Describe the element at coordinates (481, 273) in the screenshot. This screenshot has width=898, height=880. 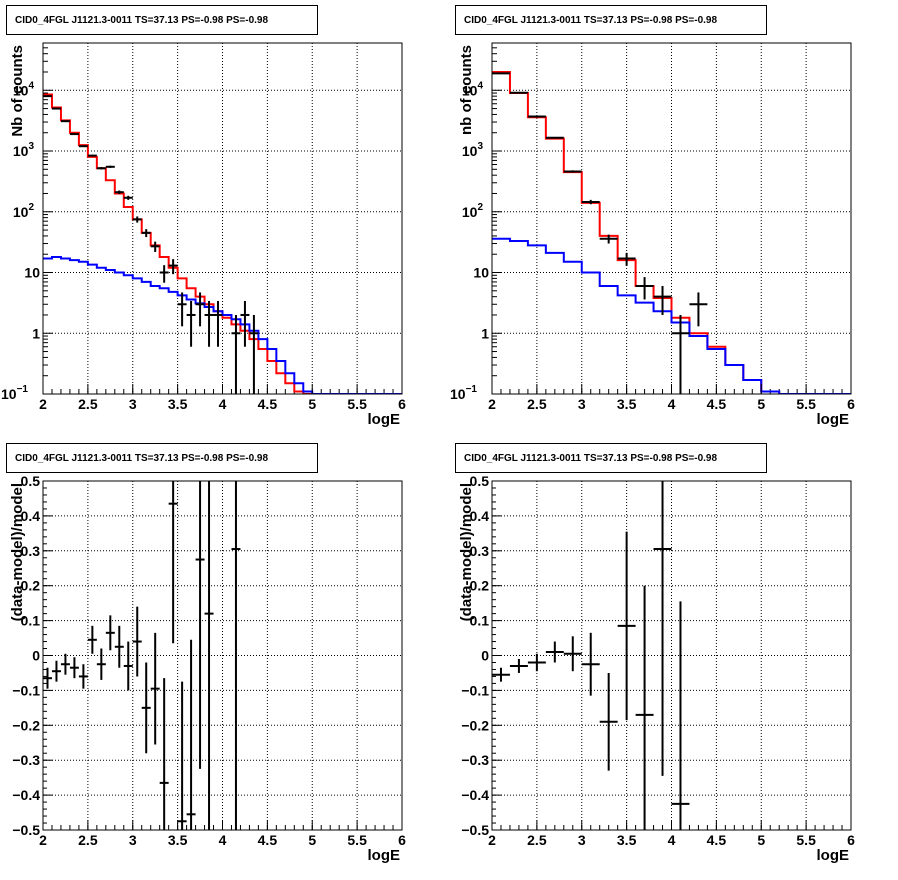
I see `y-tick-label: 10` at that location.